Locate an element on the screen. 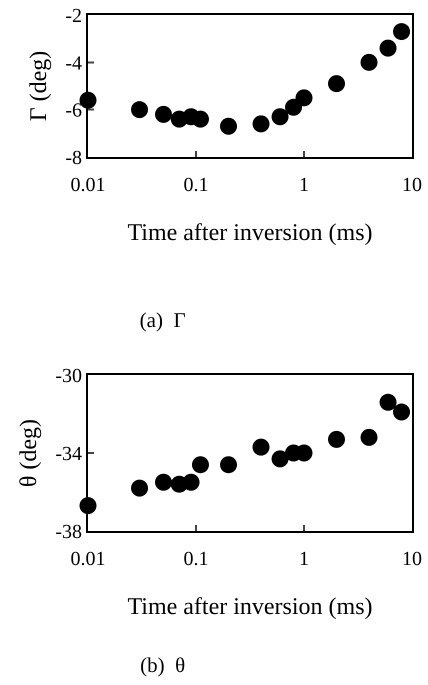  y-tick-label: -4 is located at coordinates (73, 63).